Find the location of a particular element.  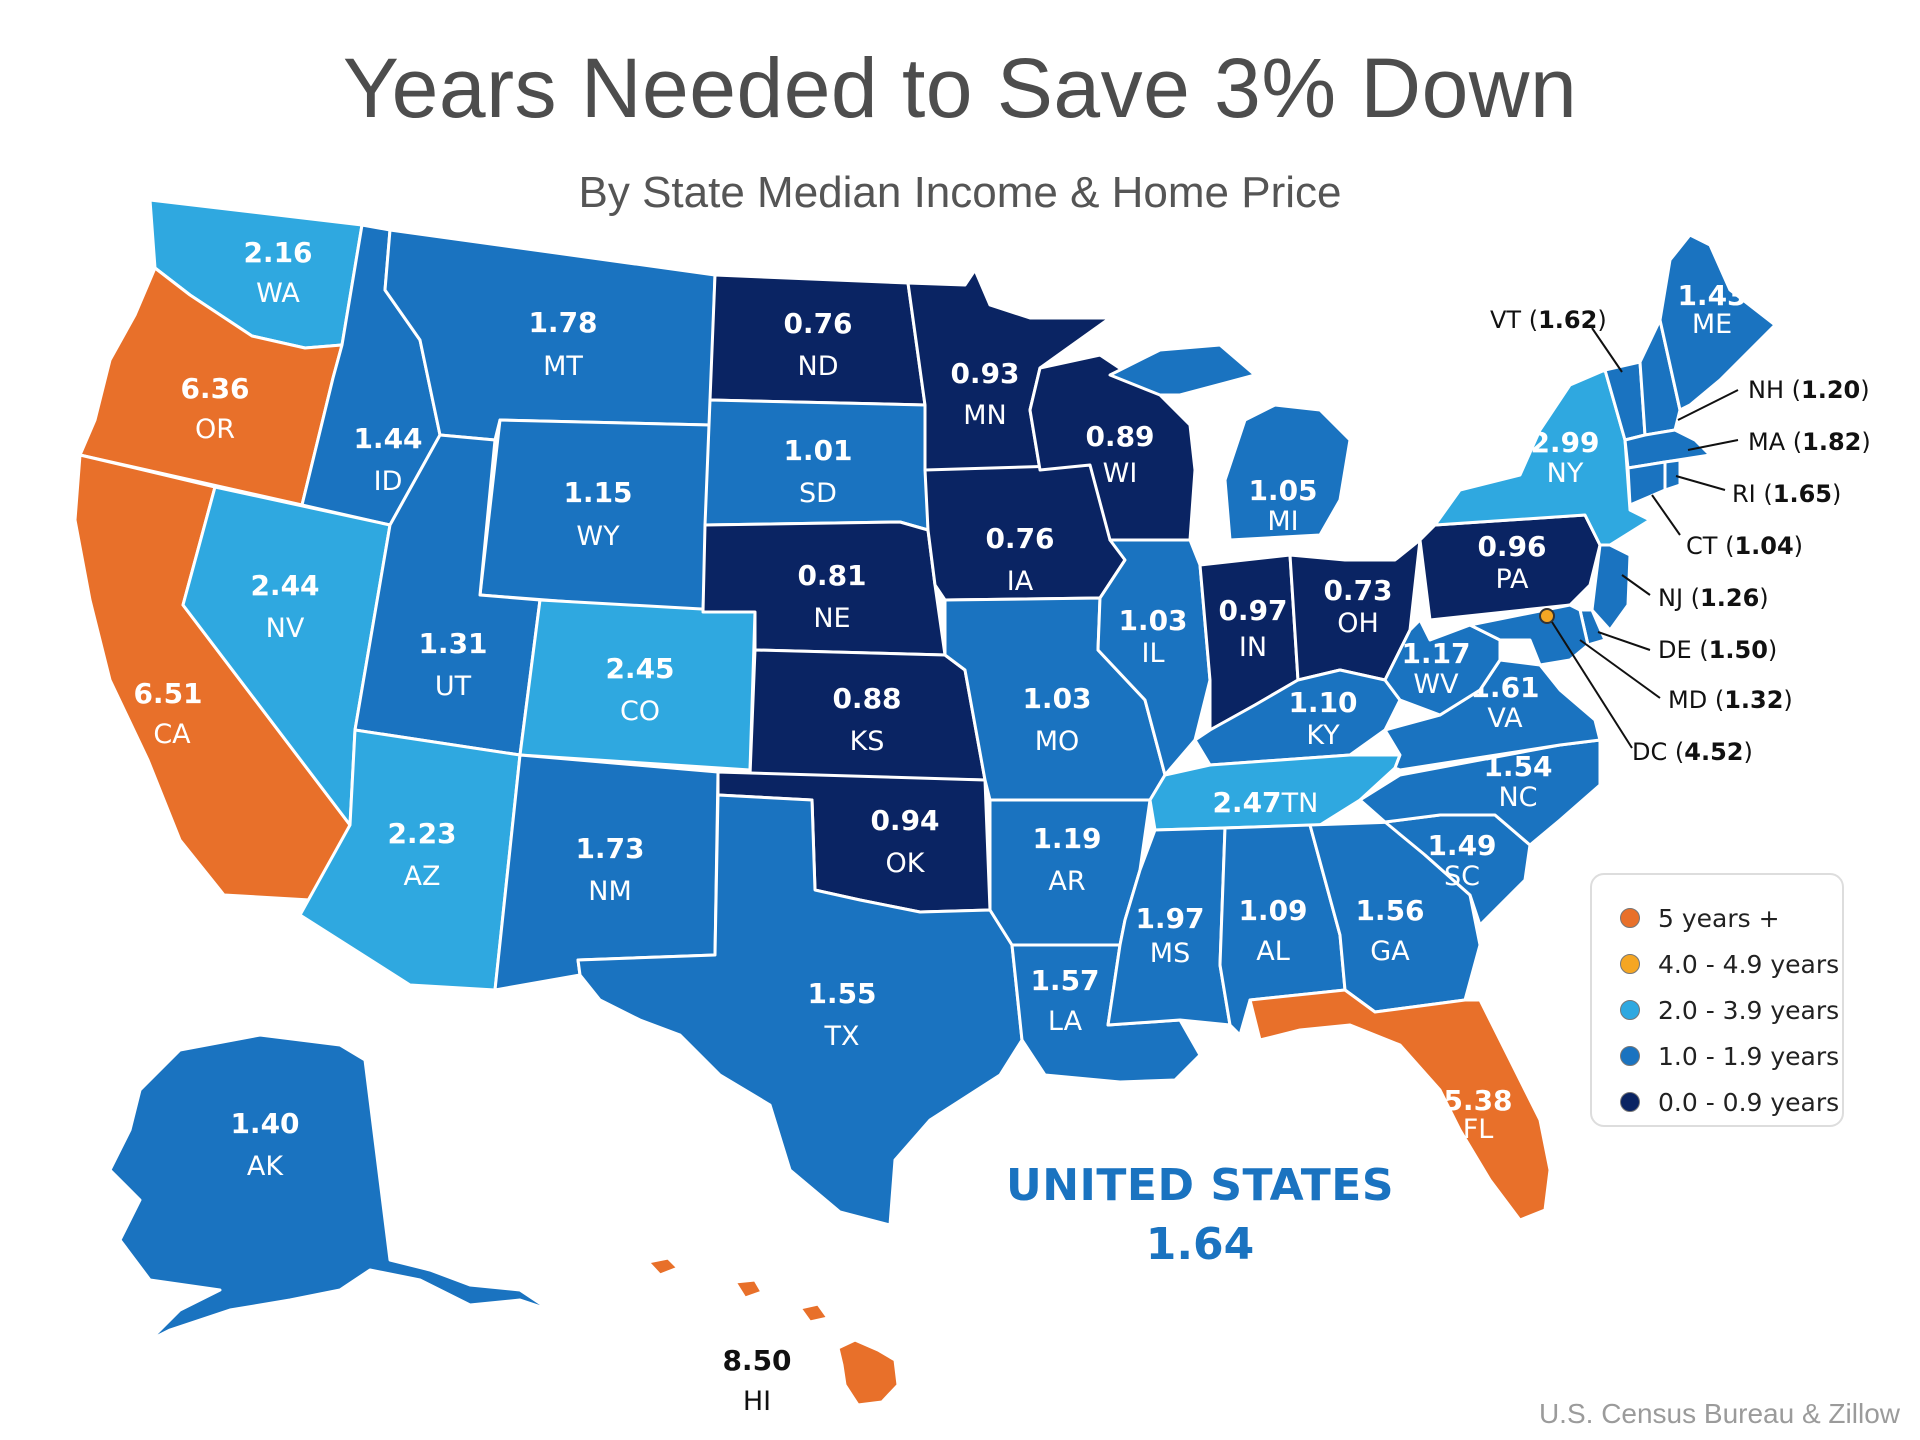

state-nd-abbr: ND is located at coordinates (818, 366).